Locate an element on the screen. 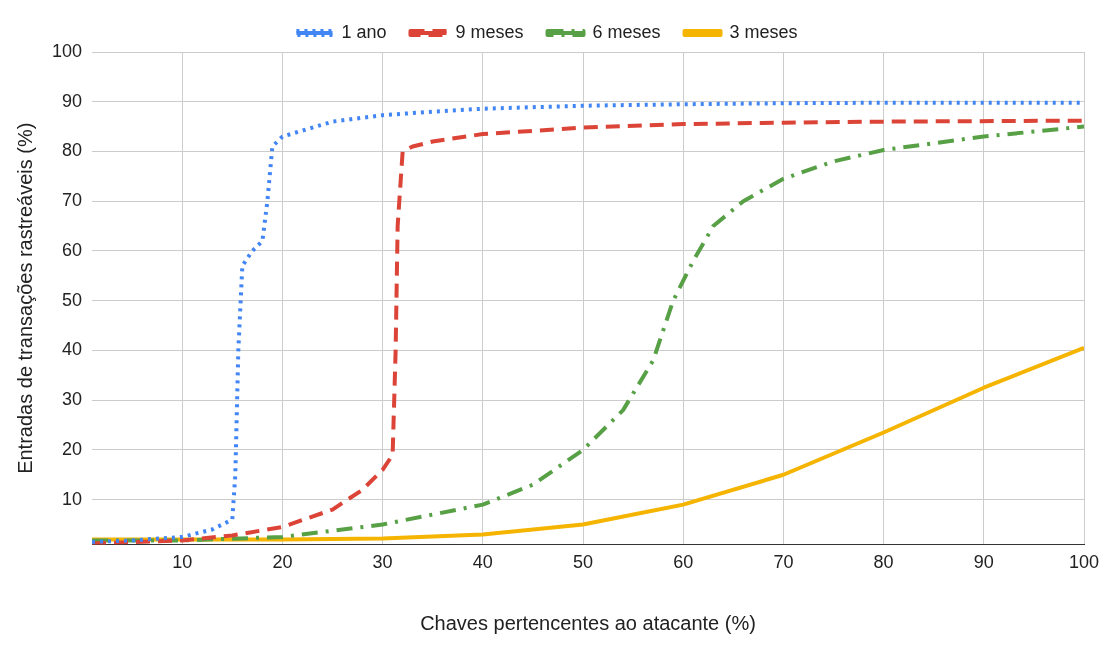  y-tick-label: 30 is located at coordinates (72, 399).